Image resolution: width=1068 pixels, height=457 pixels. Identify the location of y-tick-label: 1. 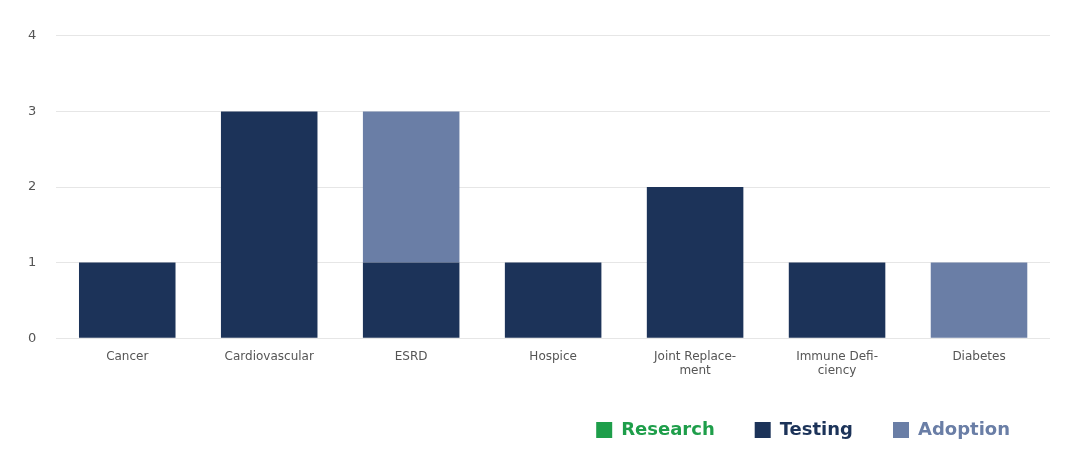
(32, 261).